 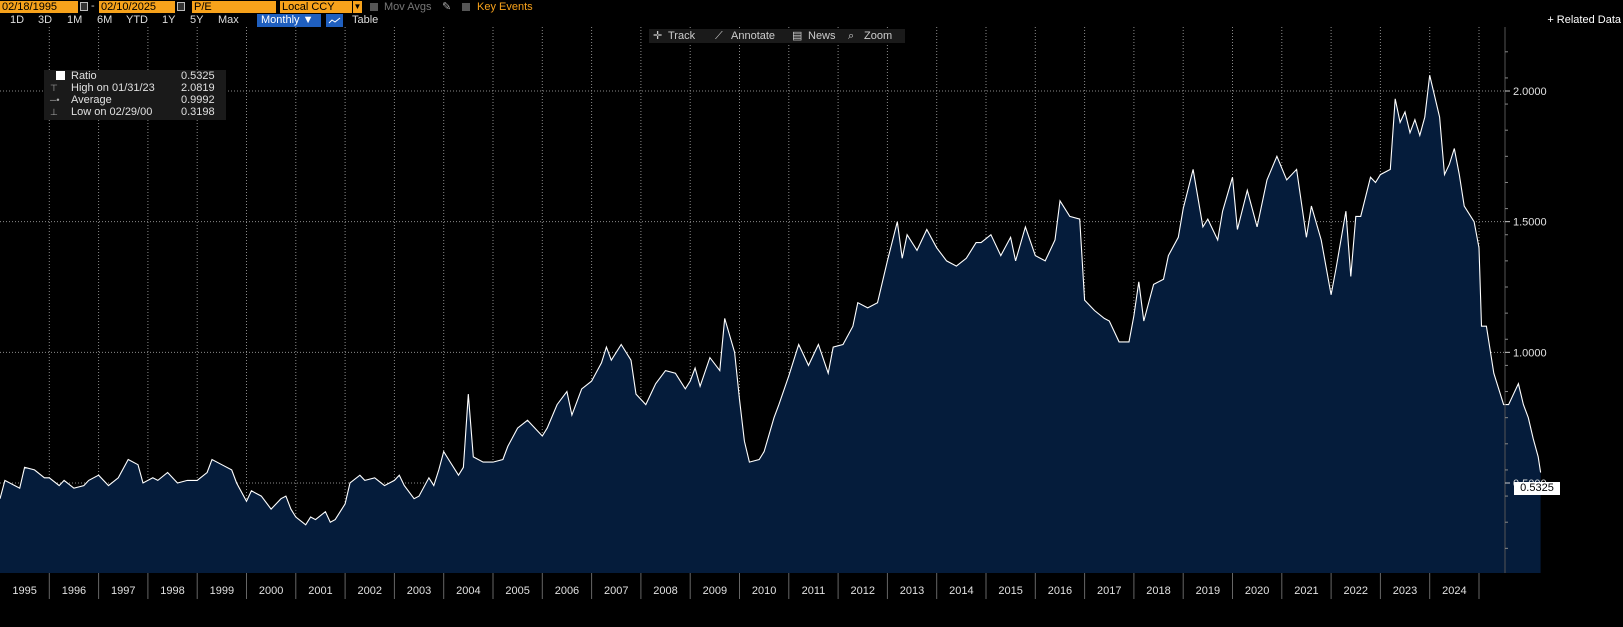 I want to click on legend-low-label: Low on 02/29/00, so click(x=112, y=112).